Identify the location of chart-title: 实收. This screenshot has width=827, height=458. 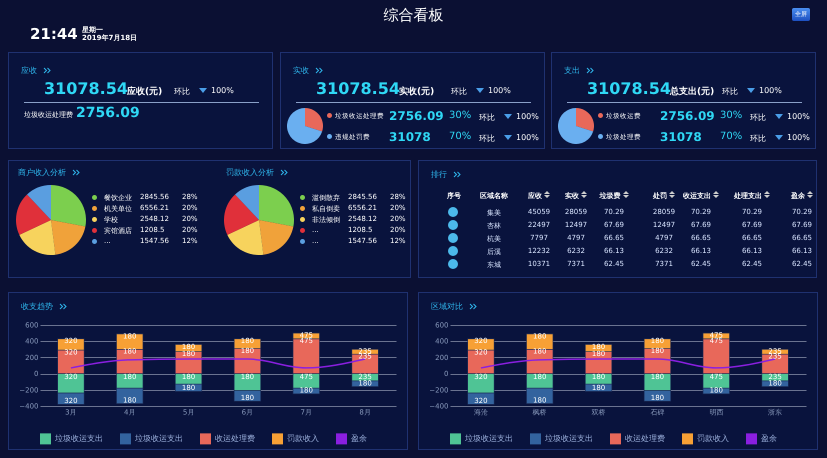
(301, 70).